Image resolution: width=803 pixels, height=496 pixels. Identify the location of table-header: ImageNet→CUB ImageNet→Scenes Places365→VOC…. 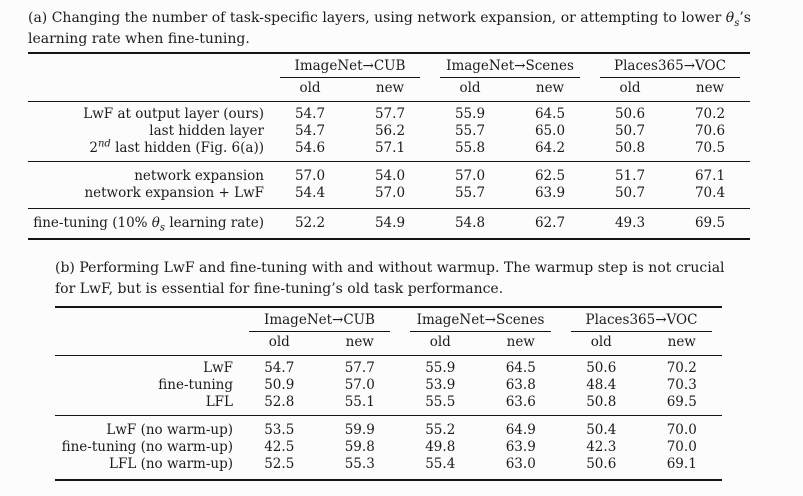
(388, 331).